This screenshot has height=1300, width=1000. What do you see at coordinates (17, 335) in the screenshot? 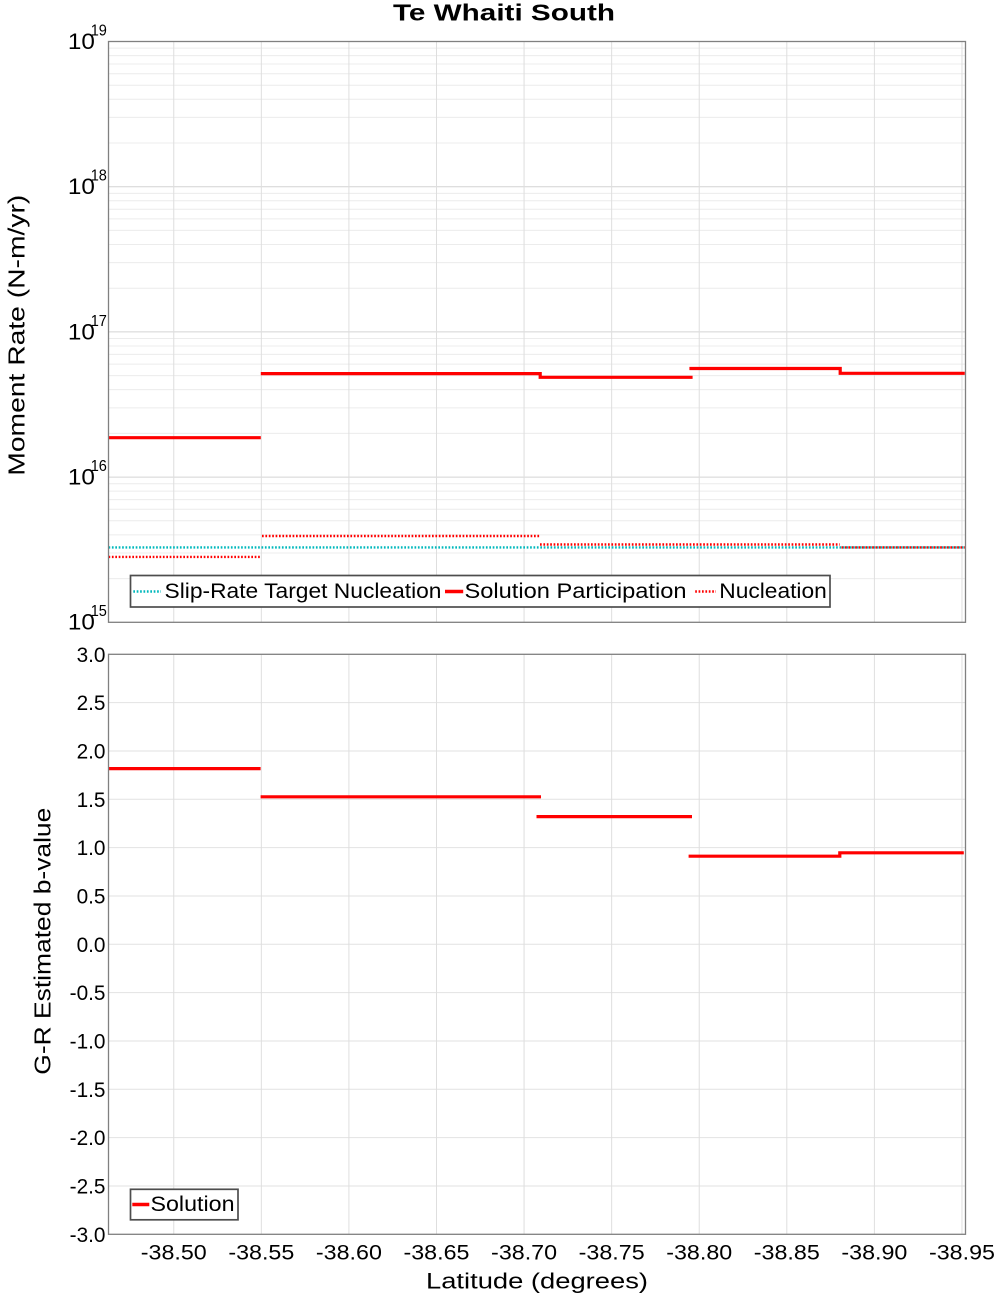
I see `svg-text: Moment Rate (N-m/yr)` at bounding box center [17, 335].